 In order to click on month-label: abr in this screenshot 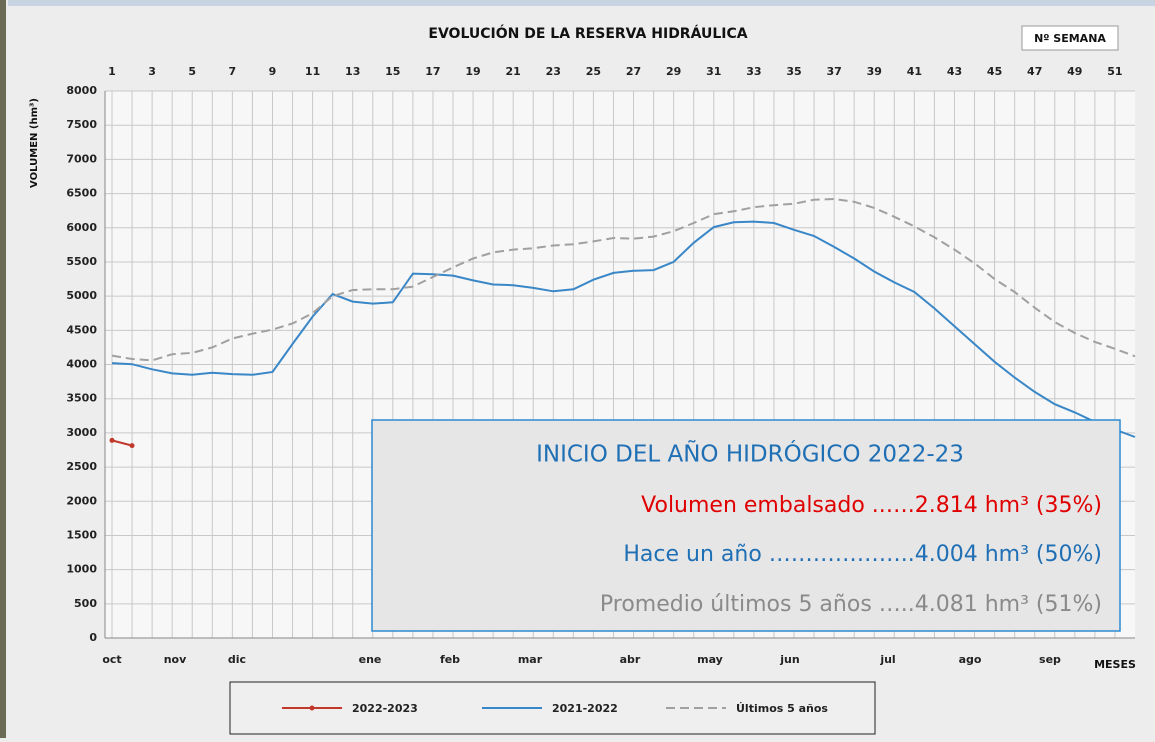, I will do `click(630, 659)`.